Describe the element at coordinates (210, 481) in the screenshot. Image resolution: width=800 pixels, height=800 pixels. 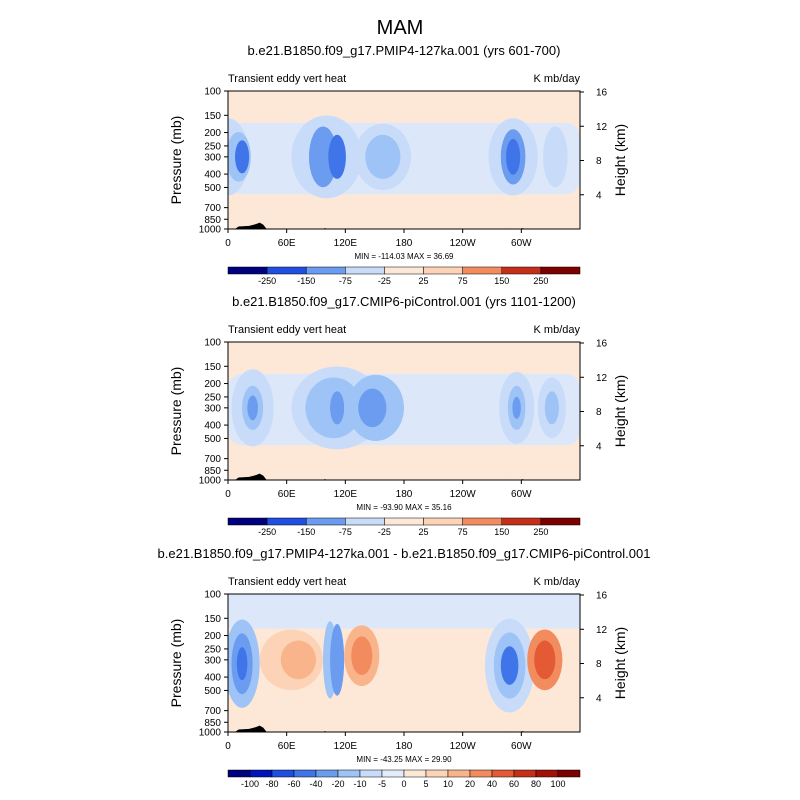
I see `y-tick-label: 1000` at that location.